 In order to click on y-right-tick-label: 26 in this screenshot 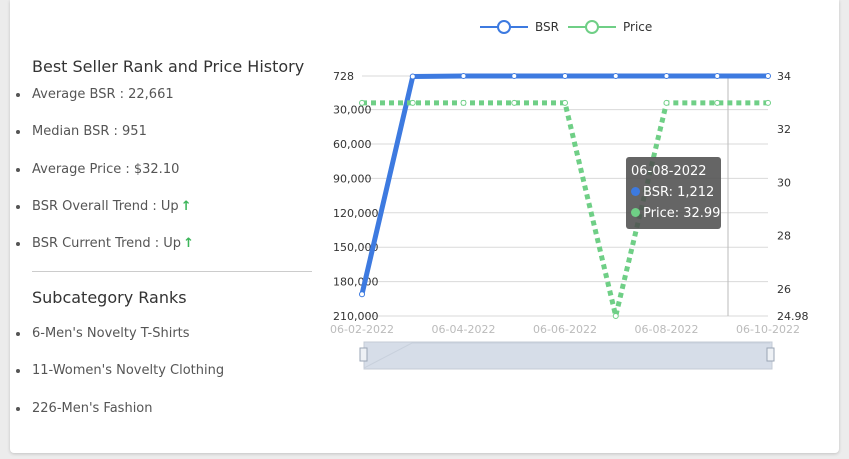, I will do `click(784, 289)`.